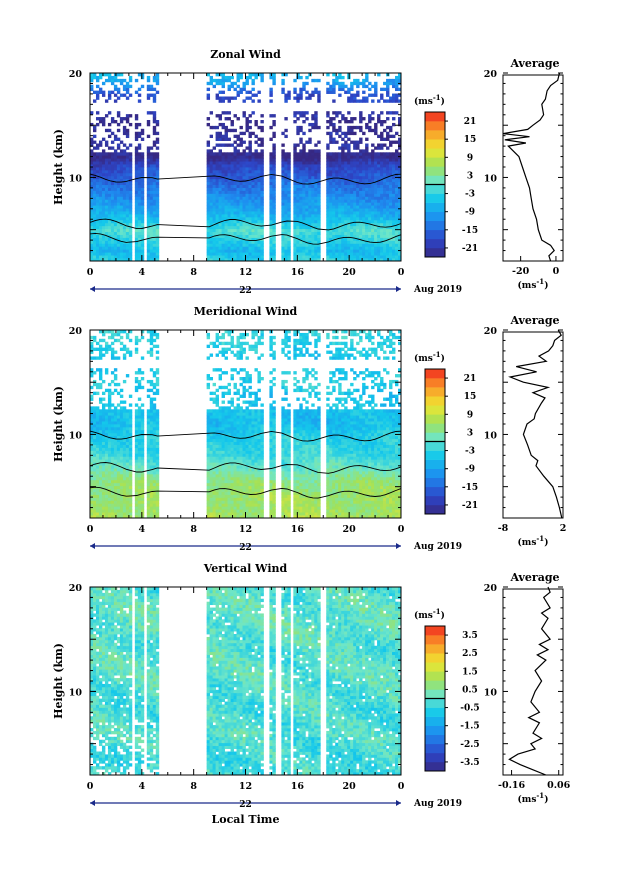 Image resolution: width=625 pixels, height=873 pixels. I want to click on average-frame, so click(533, 168).